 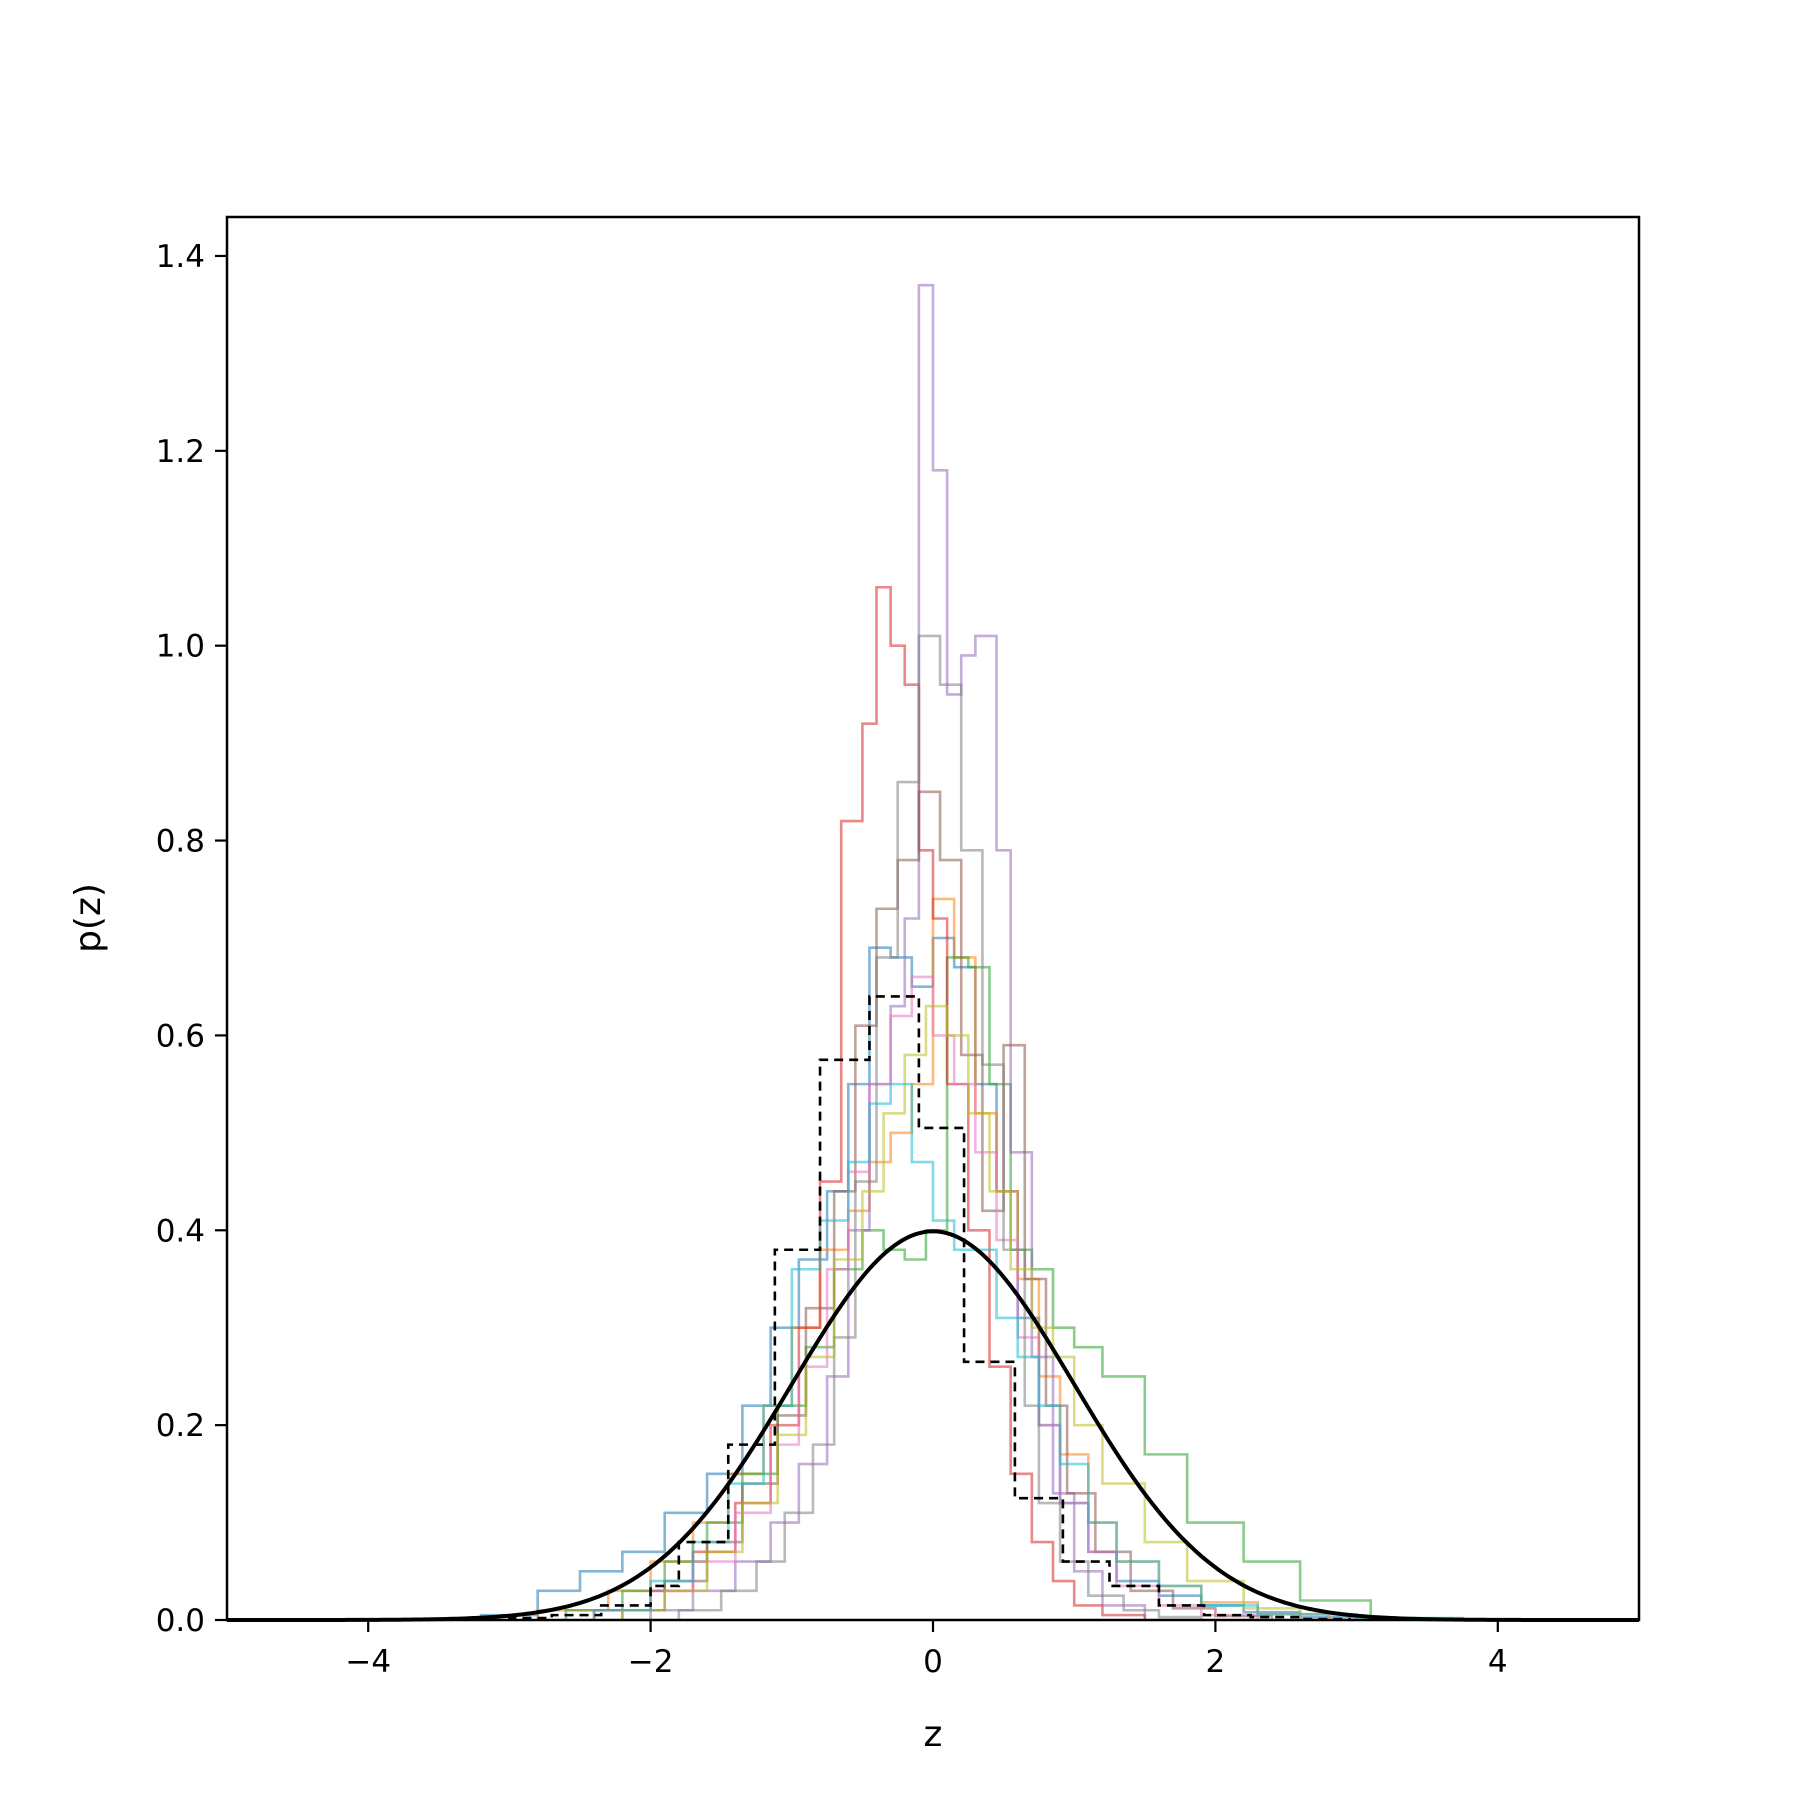 I want to click on y-tick-label: 1.0, so click(x=180, y=647).